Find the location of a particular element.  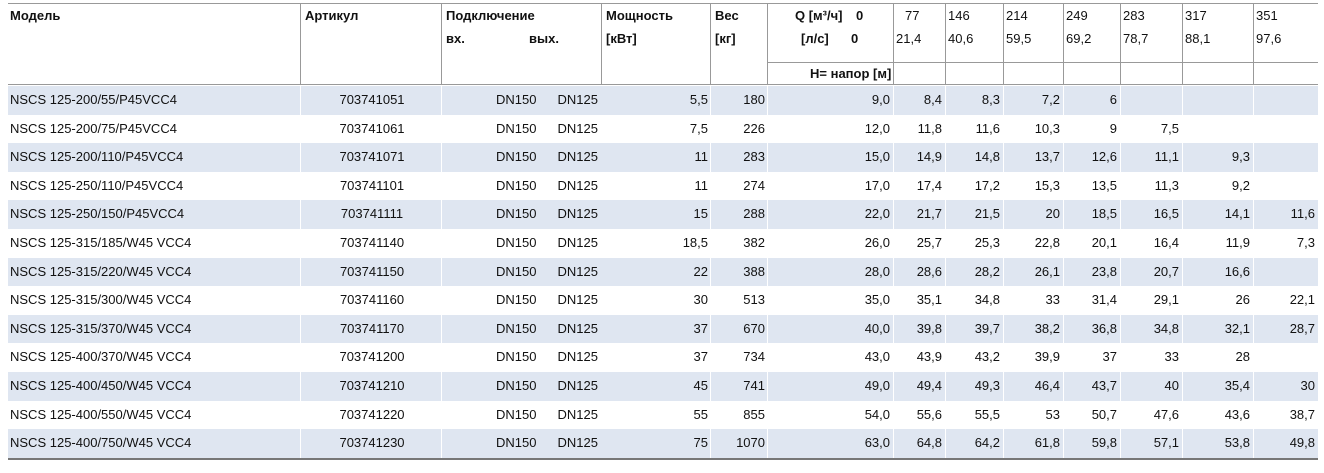

cell-power: 7,5 is located at coordinates (698, 128).